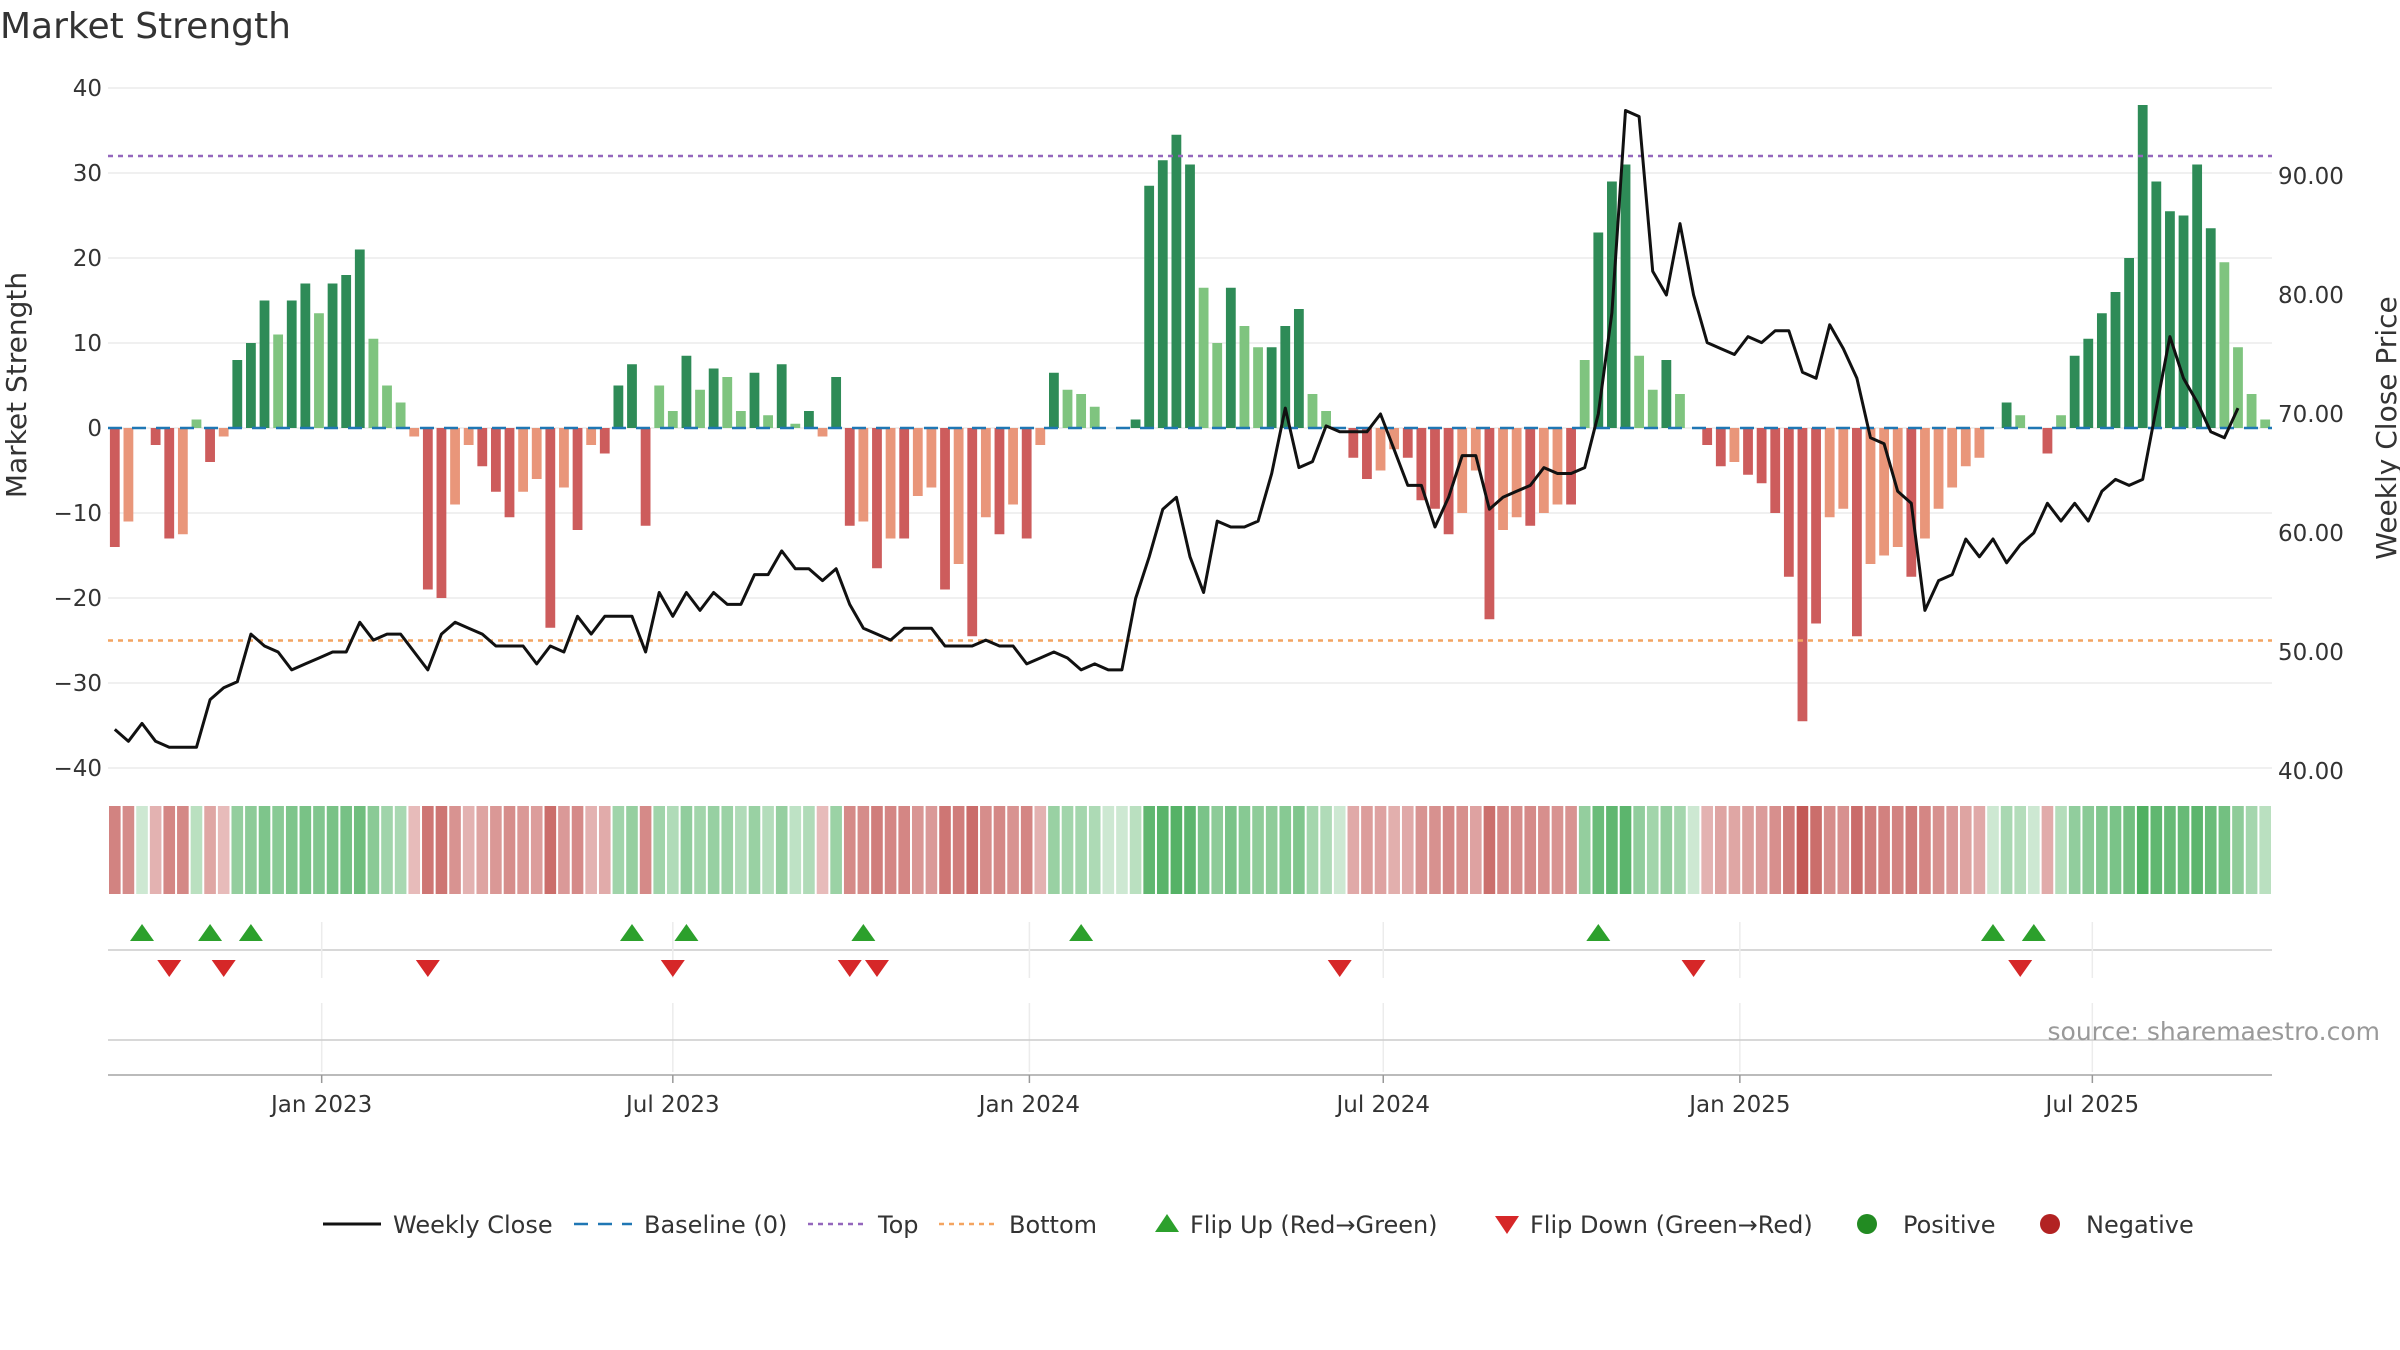 The width and height of the screenshot is (2400, 1350). What do you see at coordinates (631, 932) in the screenshot?
I see `flip-up-marker` at bounding box center [631, 932].